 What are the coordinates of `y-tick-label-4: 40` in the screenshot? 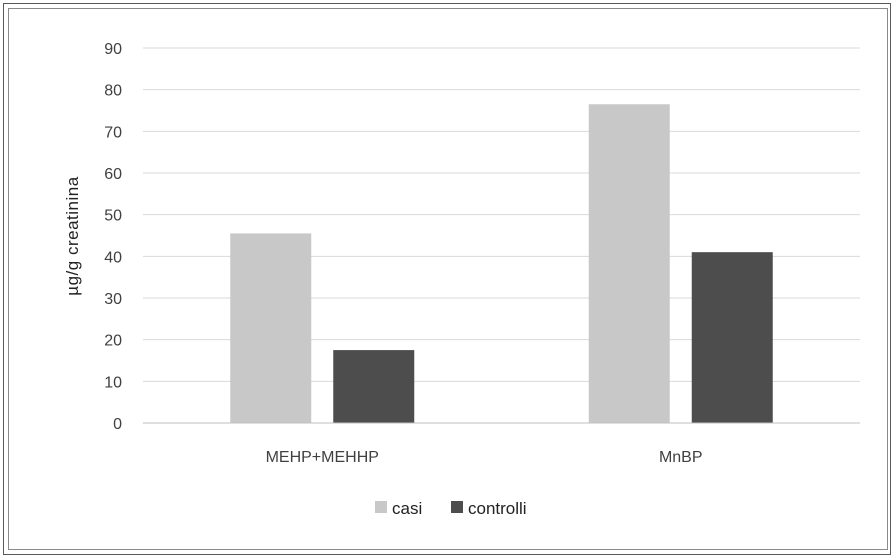 It's located at (113, 257).